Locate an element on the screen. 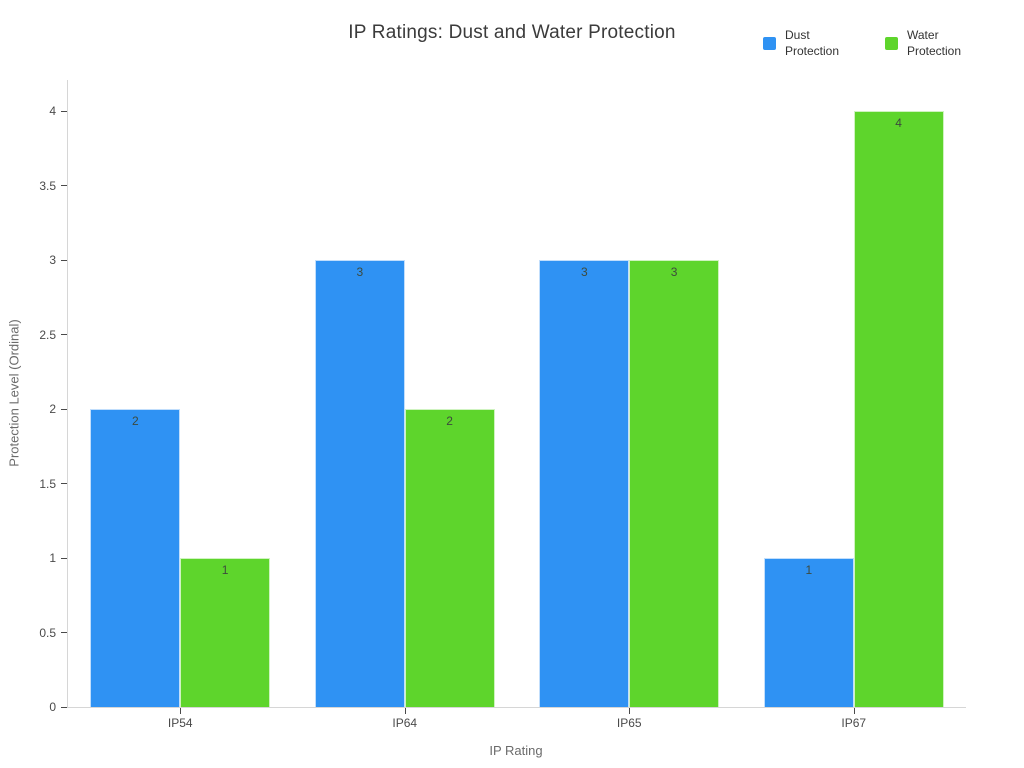  x-tick-label-ip65: IP65 is located at coordinates (629, 723).